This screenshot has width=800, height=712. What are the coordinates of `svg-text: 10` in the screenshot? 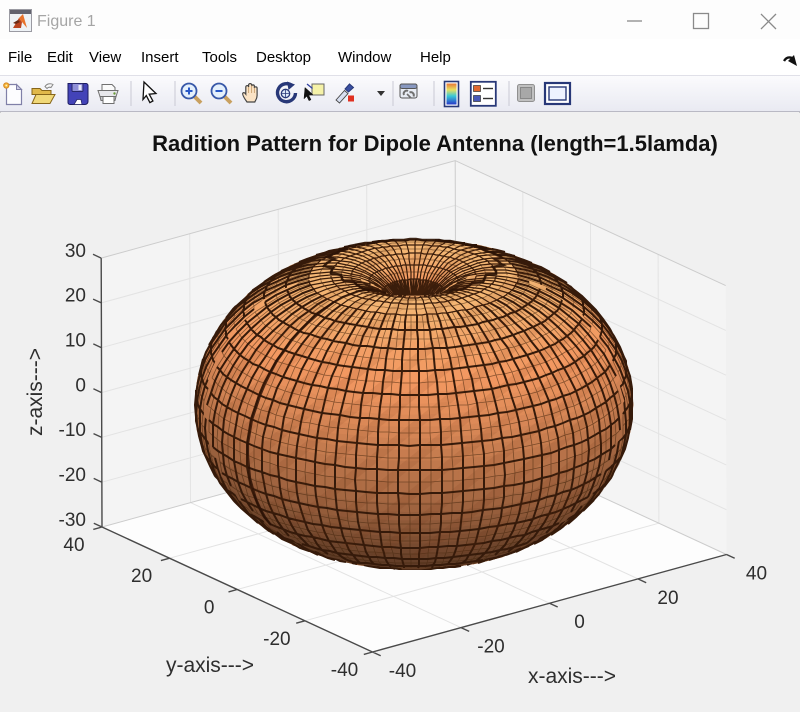 It's located at (75, 341).